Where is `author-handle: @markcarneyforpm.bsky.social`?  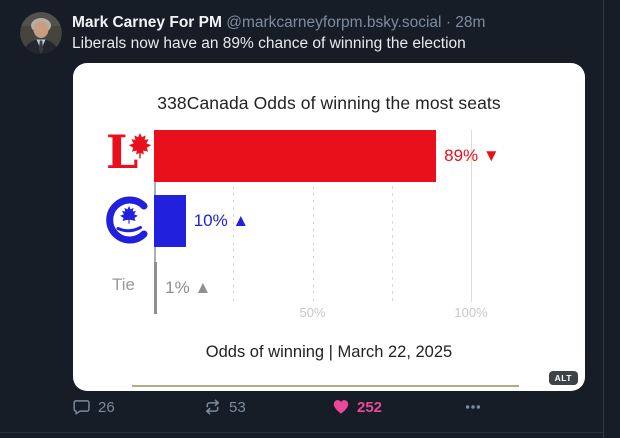 author-handle: @markcarneyforpm.bsky.social is located at coordinates (334, 22).